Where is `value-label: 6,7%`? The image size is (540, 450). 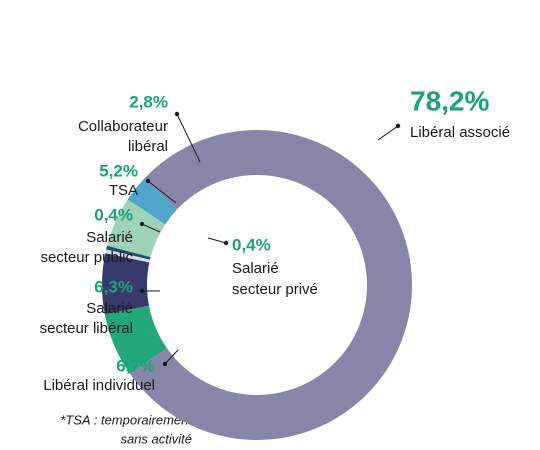 value-label: 6,7% is located at coordinates (135, 365).